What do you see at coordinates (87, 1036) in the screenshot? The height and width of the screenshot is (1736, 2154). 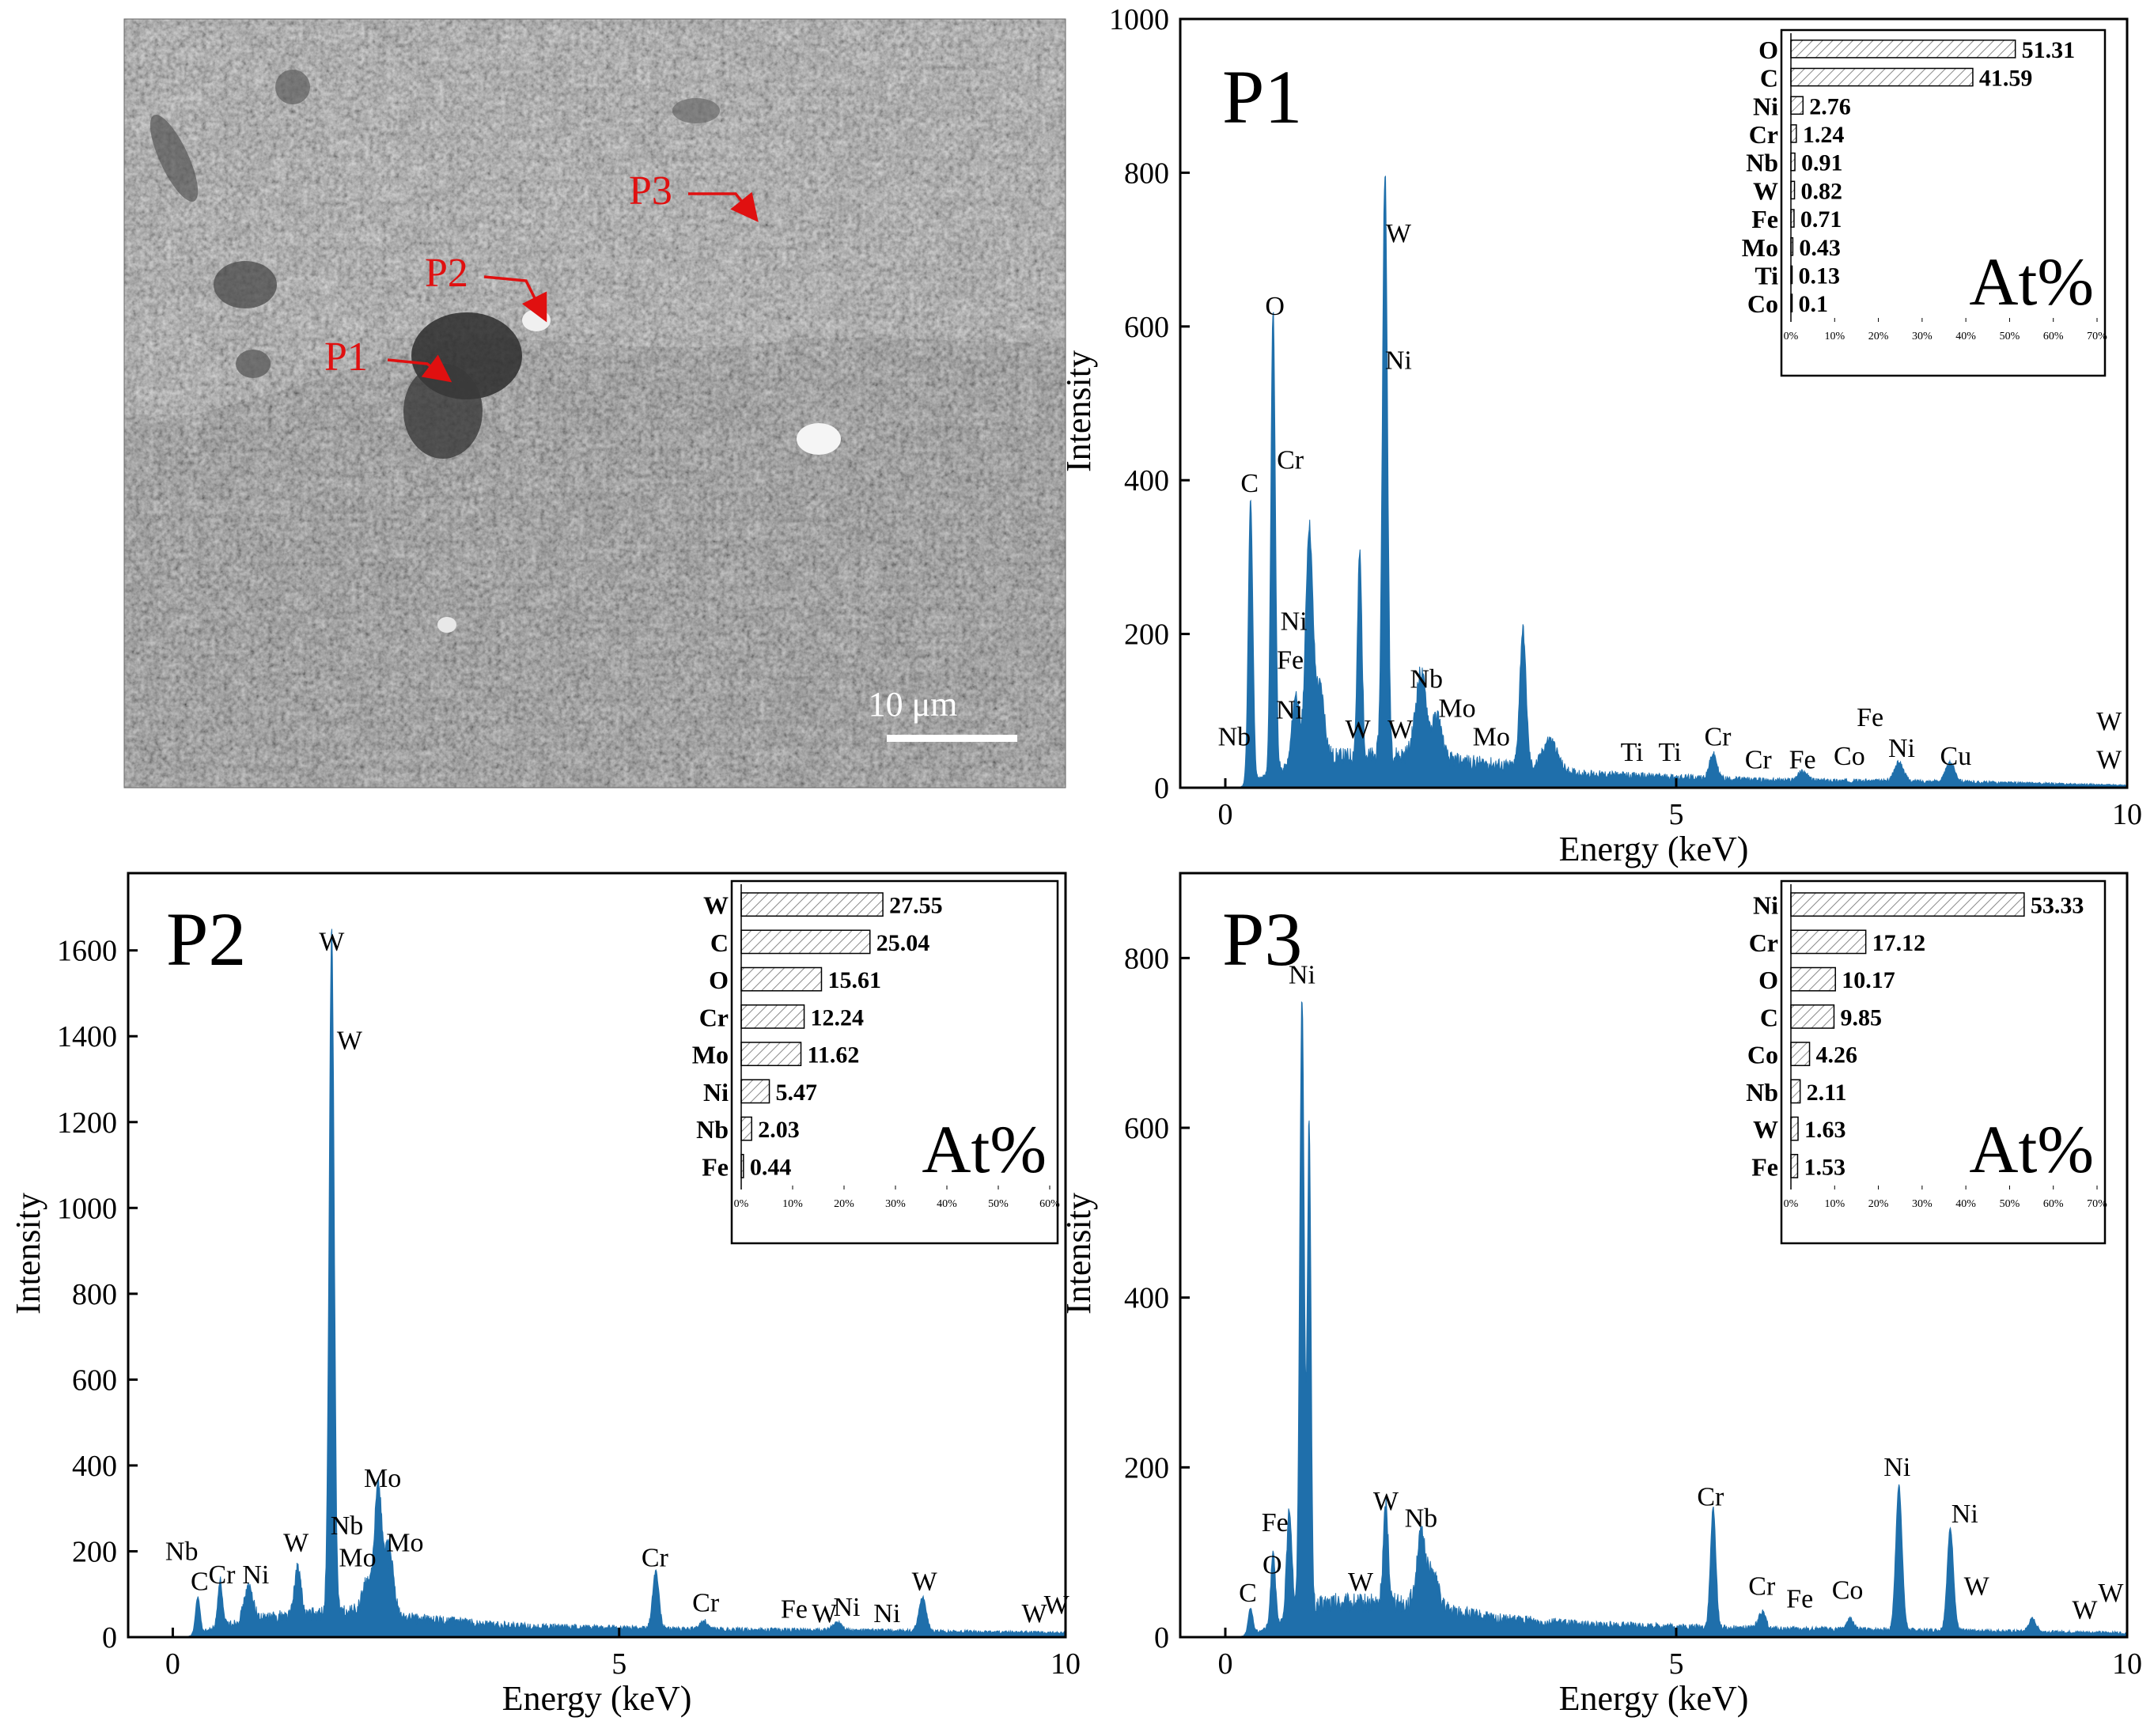 I see `y-tick-label: 1400` at bounding box center [87, 1036].